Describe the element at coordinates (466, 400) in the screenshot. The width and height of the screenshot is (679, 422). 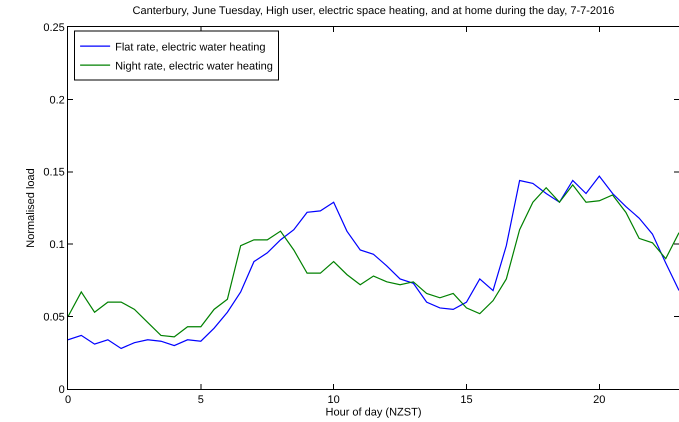
I see `x-tick-label: 15` at that location.